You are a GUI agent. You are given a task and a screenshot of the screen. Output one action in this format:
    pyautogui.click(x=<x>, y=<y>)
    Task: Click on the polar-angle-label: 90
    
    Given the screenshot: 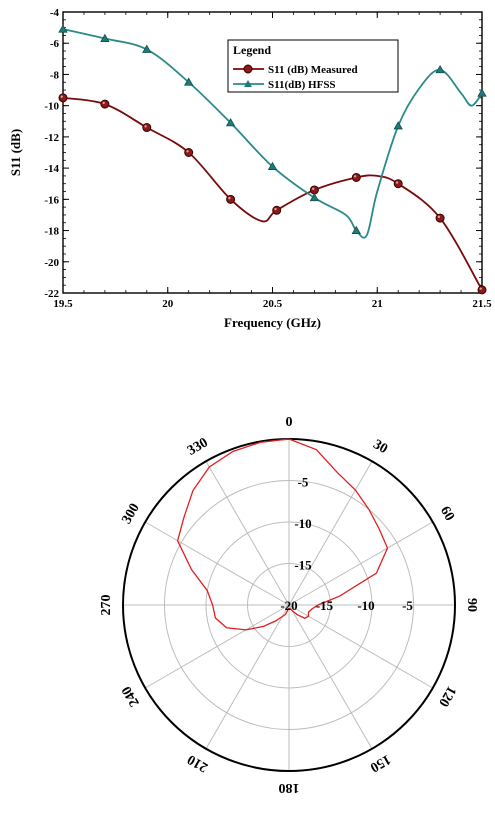 What is the action you would take?
    pyautogui.click(x=471, y=605)
    